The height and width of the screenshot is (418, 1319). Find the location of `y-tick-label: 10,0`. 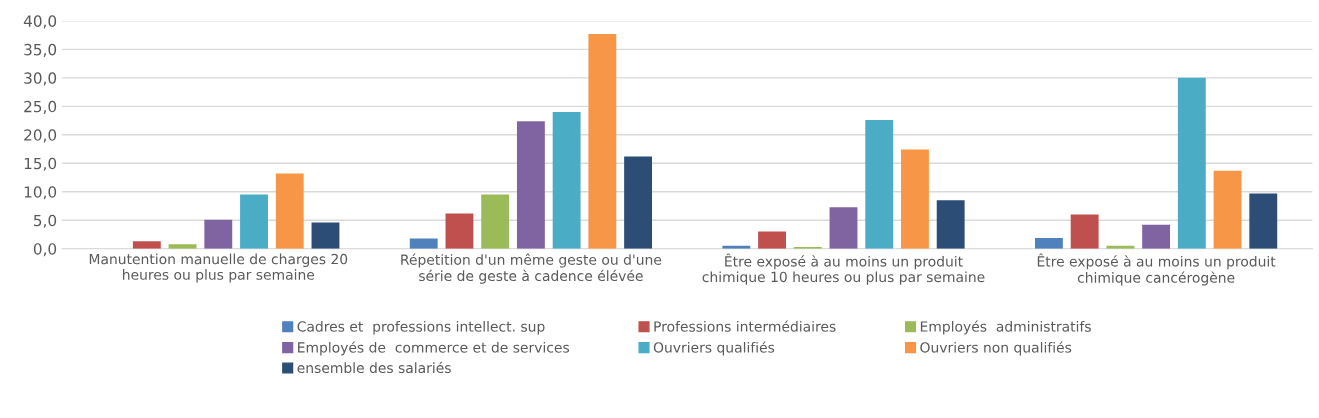

y-tick-label: 10,0 is located at coordinates (40, 193).